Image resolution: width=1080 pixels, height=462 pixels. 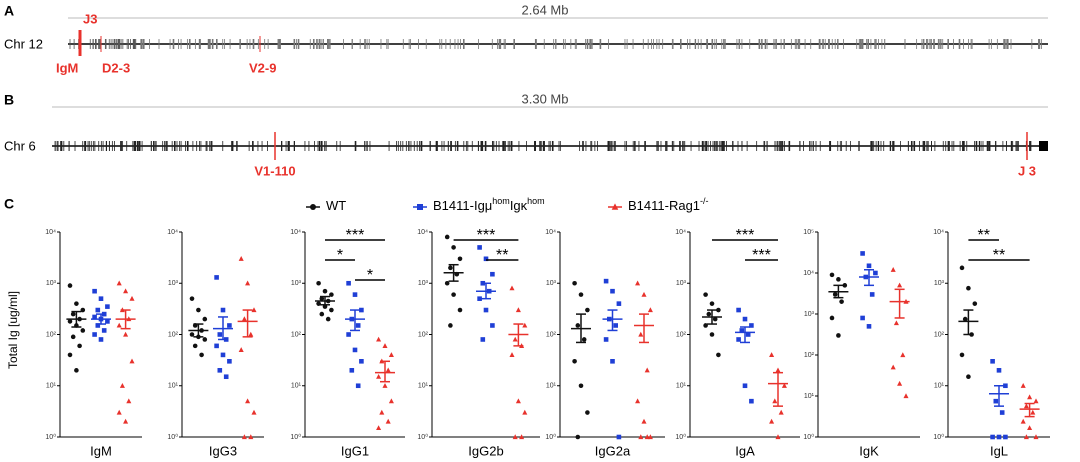 What do you see at coordinates (613, 450) in the screenshot?
I see `x-category-label: IgG2a` at bounding box center [613, 450].